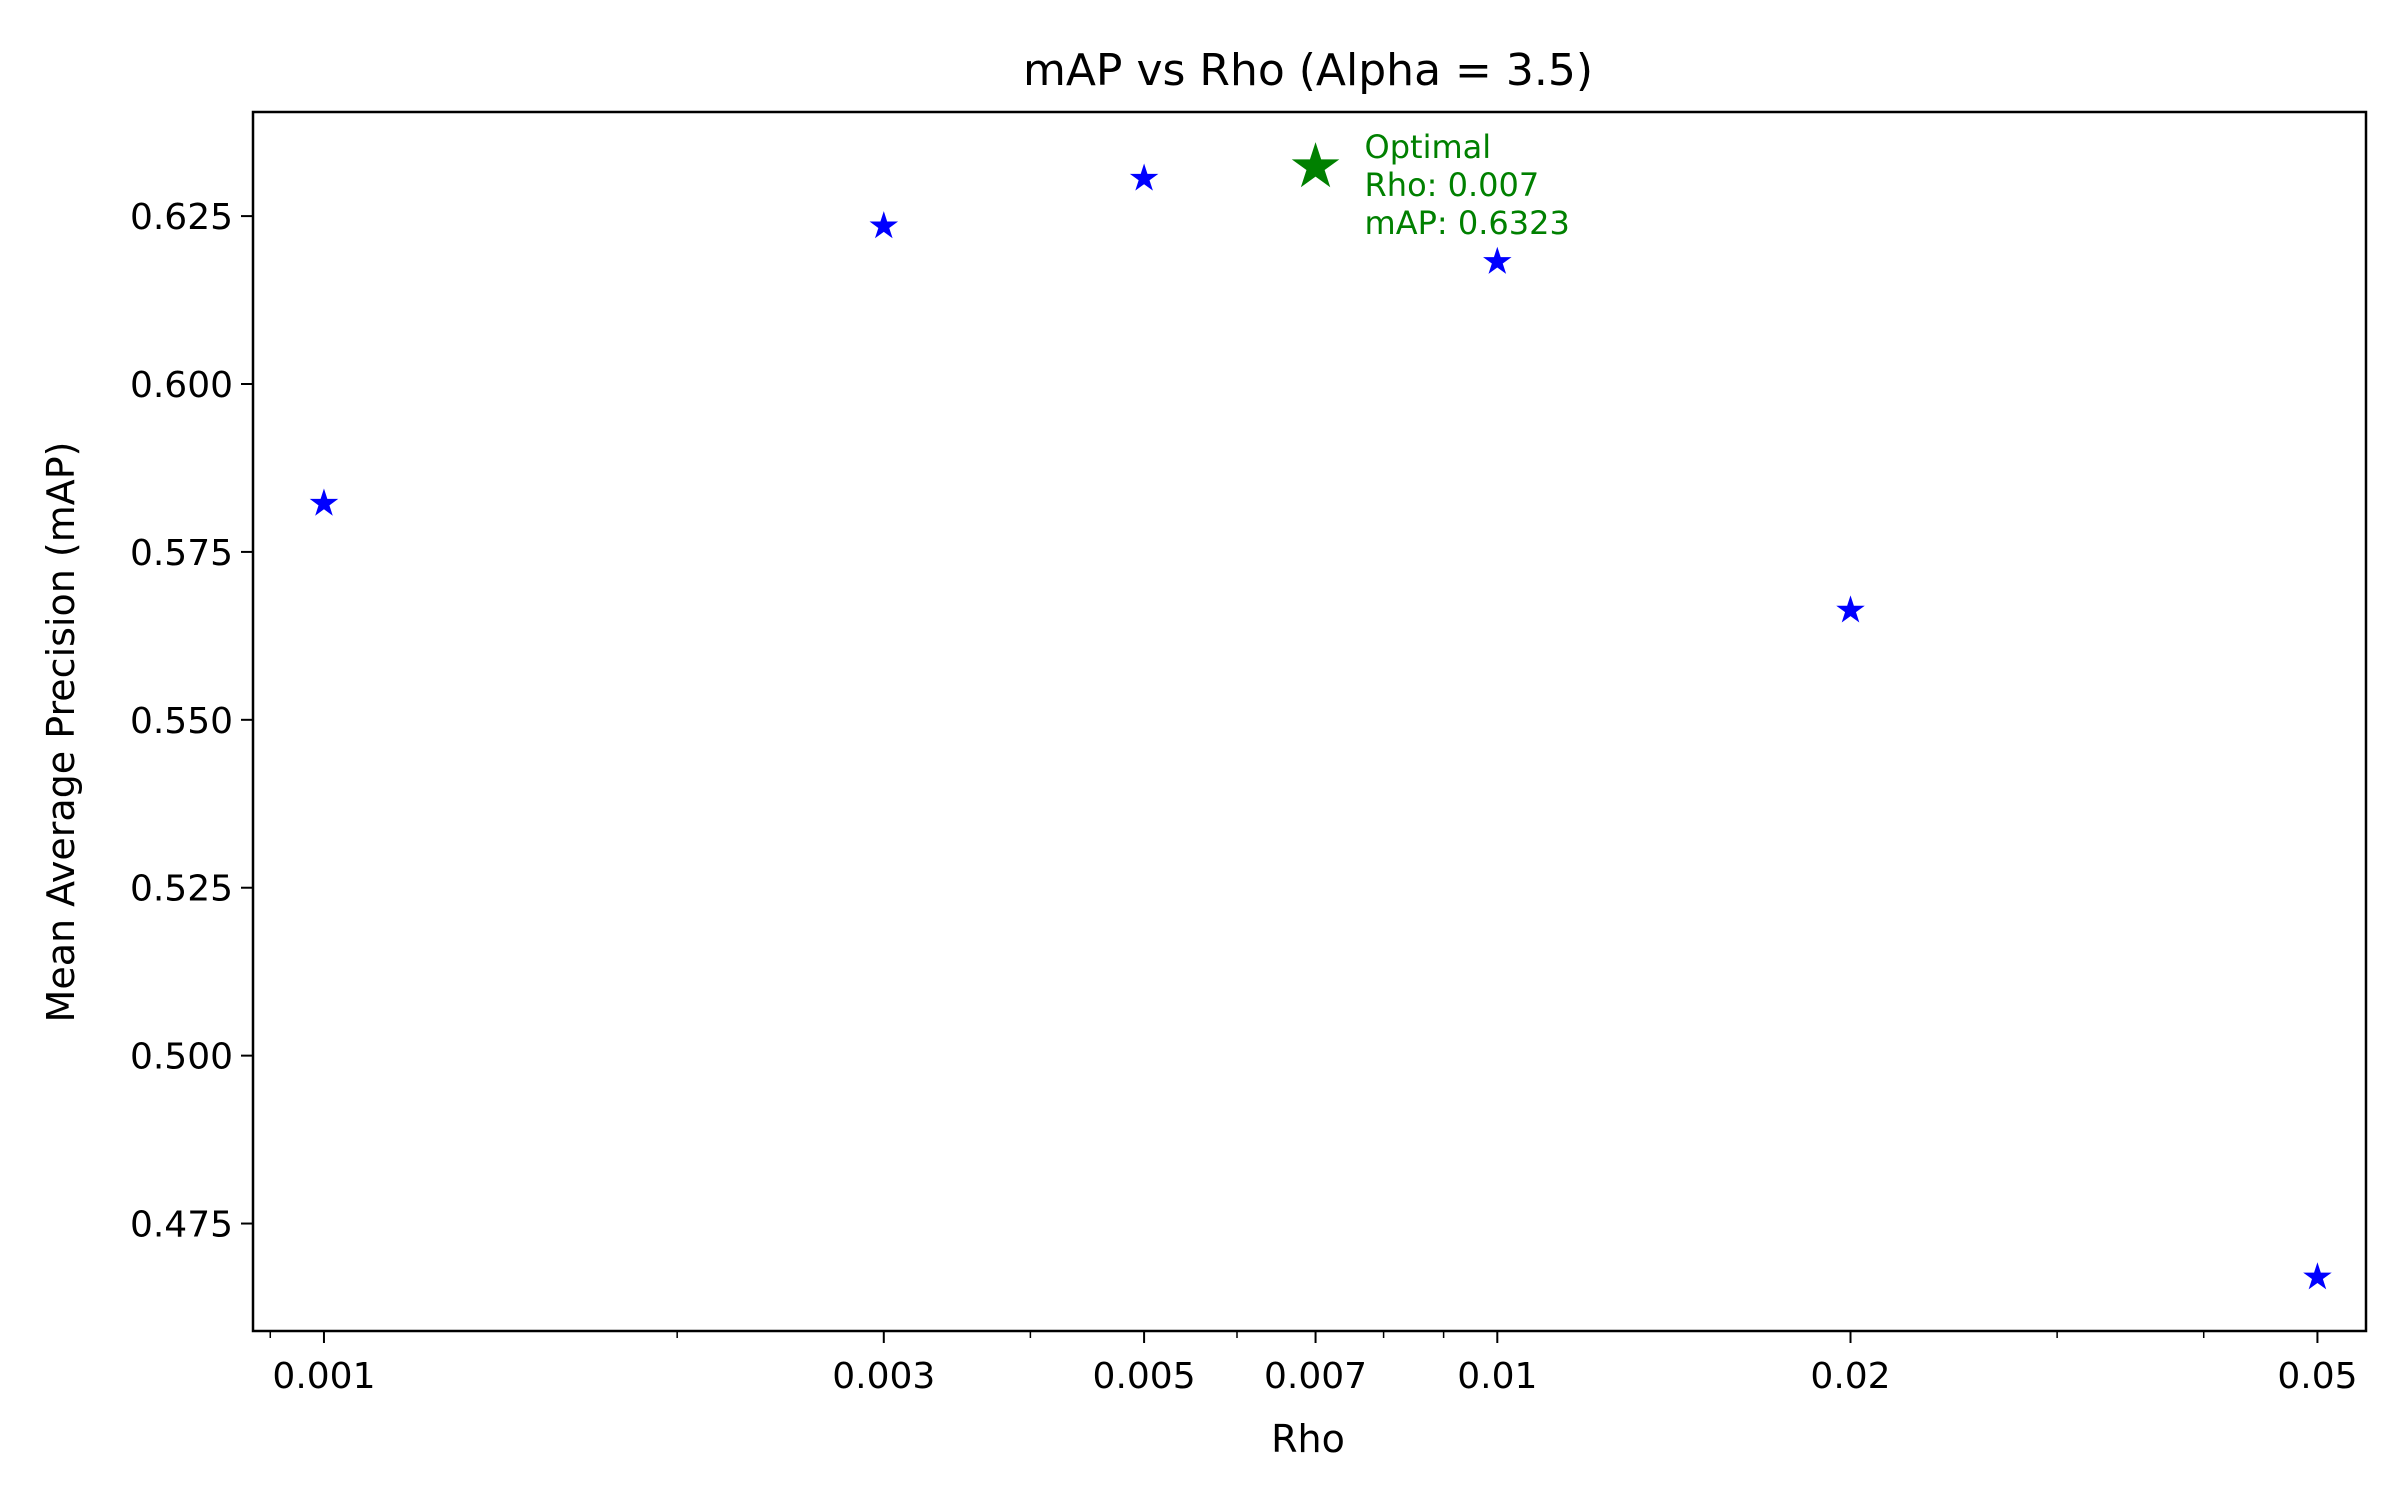 The image size is (2400, 1500). I want to click on x-tick-label: 0.001, so click(323, 1376).